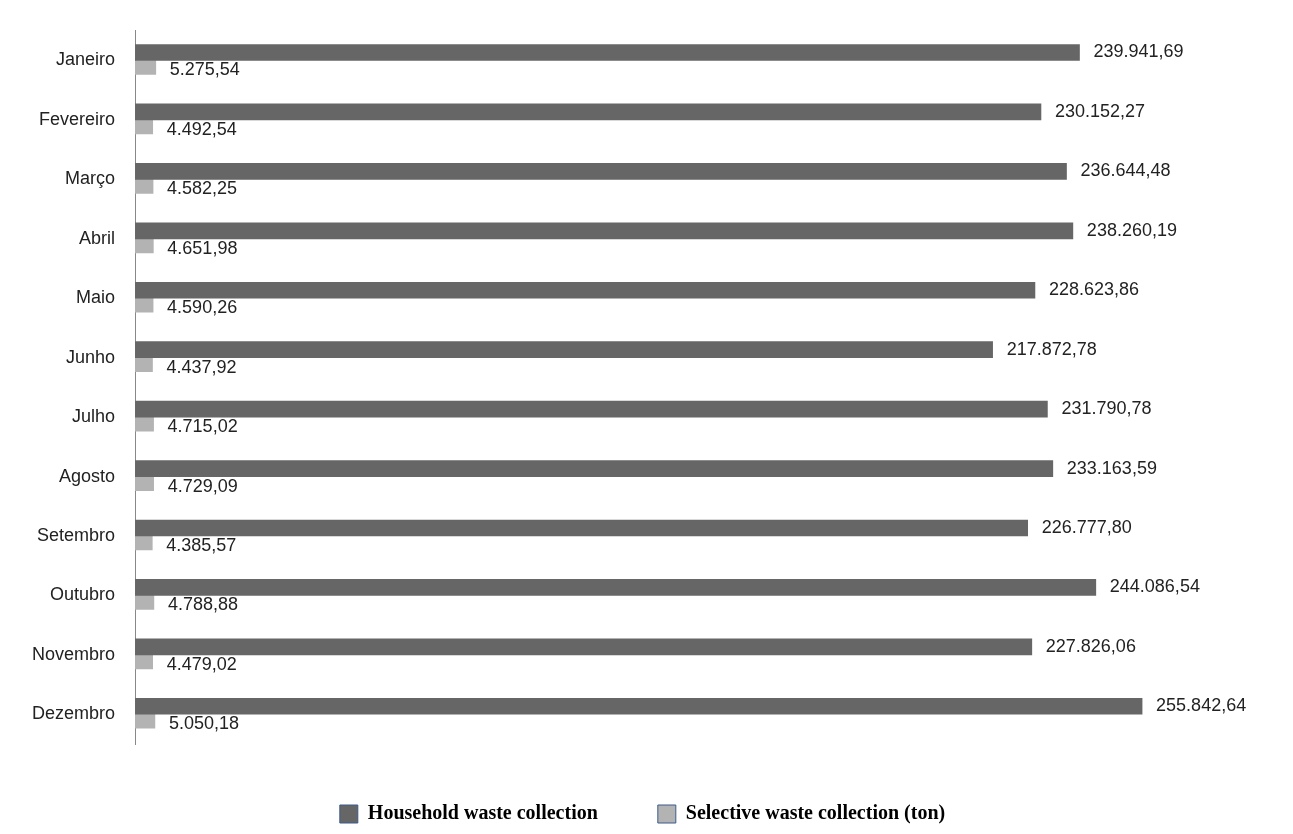  What do you see at coordinates (1201, 705) in the screenshot?
I see `data-label: 255.842,64` at bounding box center [1201, 705].